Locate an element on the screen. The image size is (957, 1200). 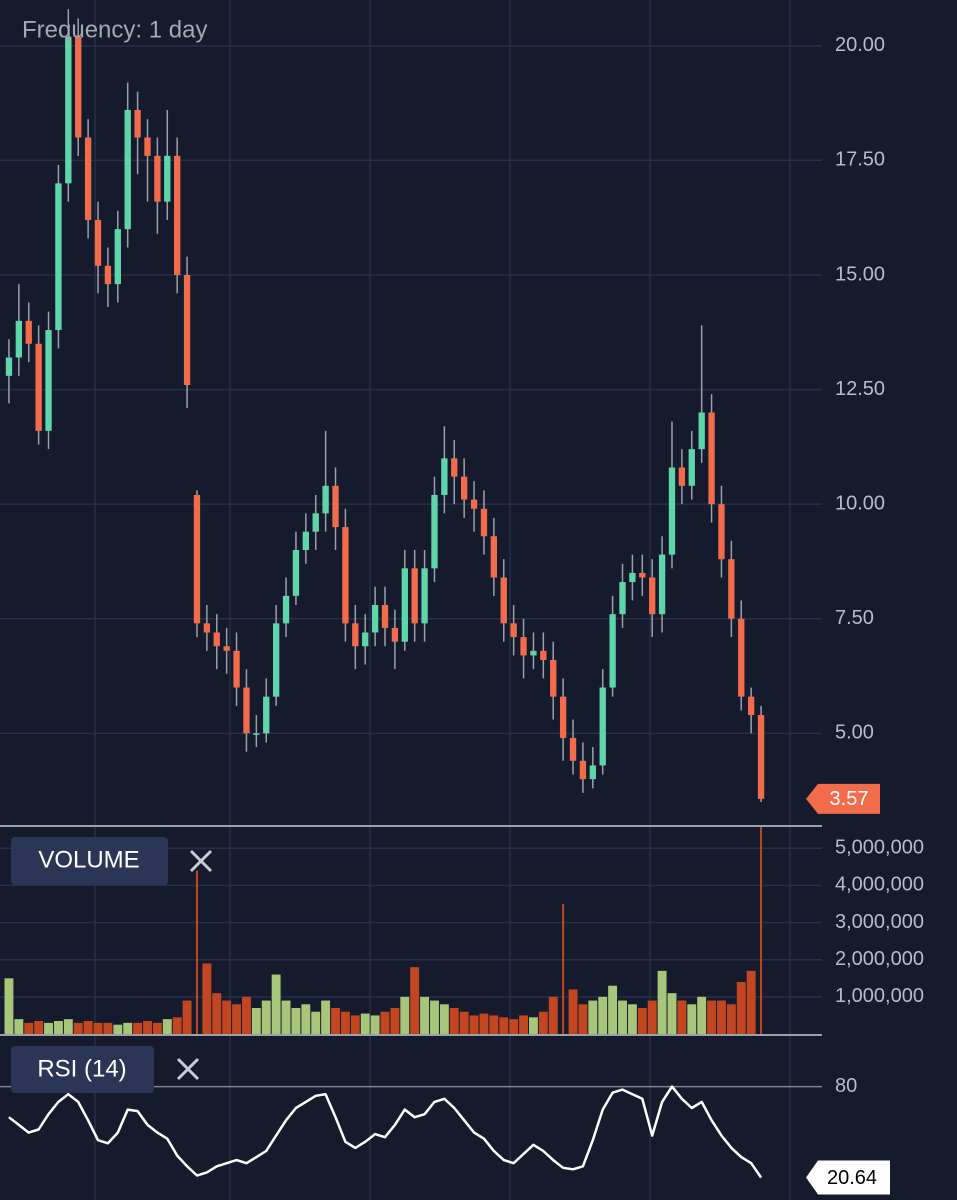
y-tick-label: 5,000,000 is located at coordinates (879, 848).